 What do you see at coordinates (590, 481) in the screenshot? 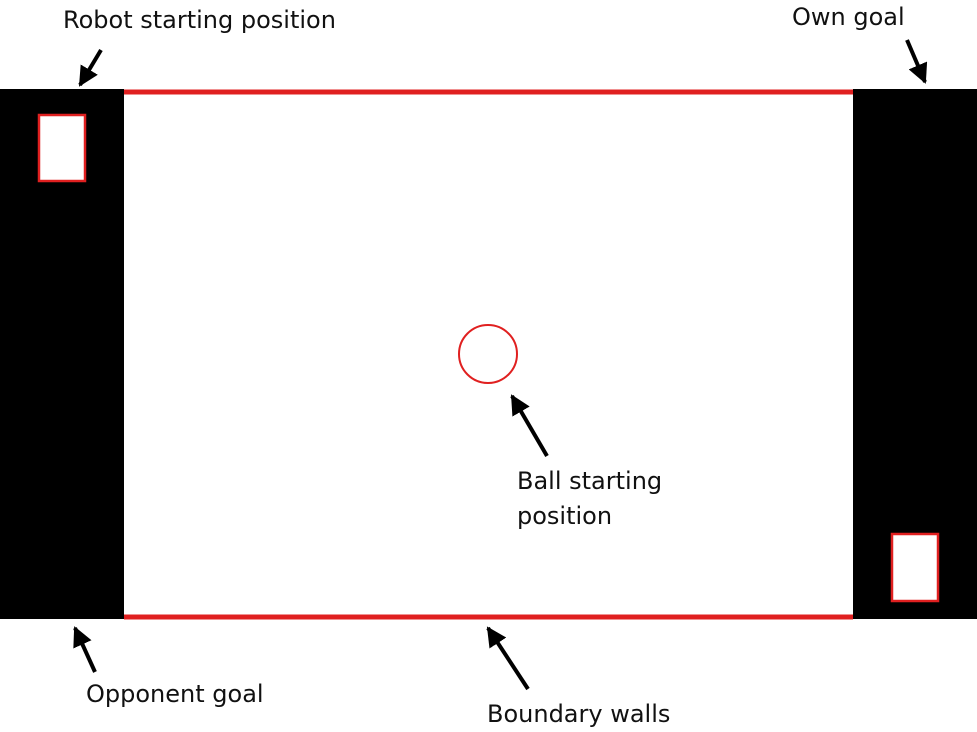
I see `ball-start-label-line1: Ball starting` at bounding box center [590, 481].